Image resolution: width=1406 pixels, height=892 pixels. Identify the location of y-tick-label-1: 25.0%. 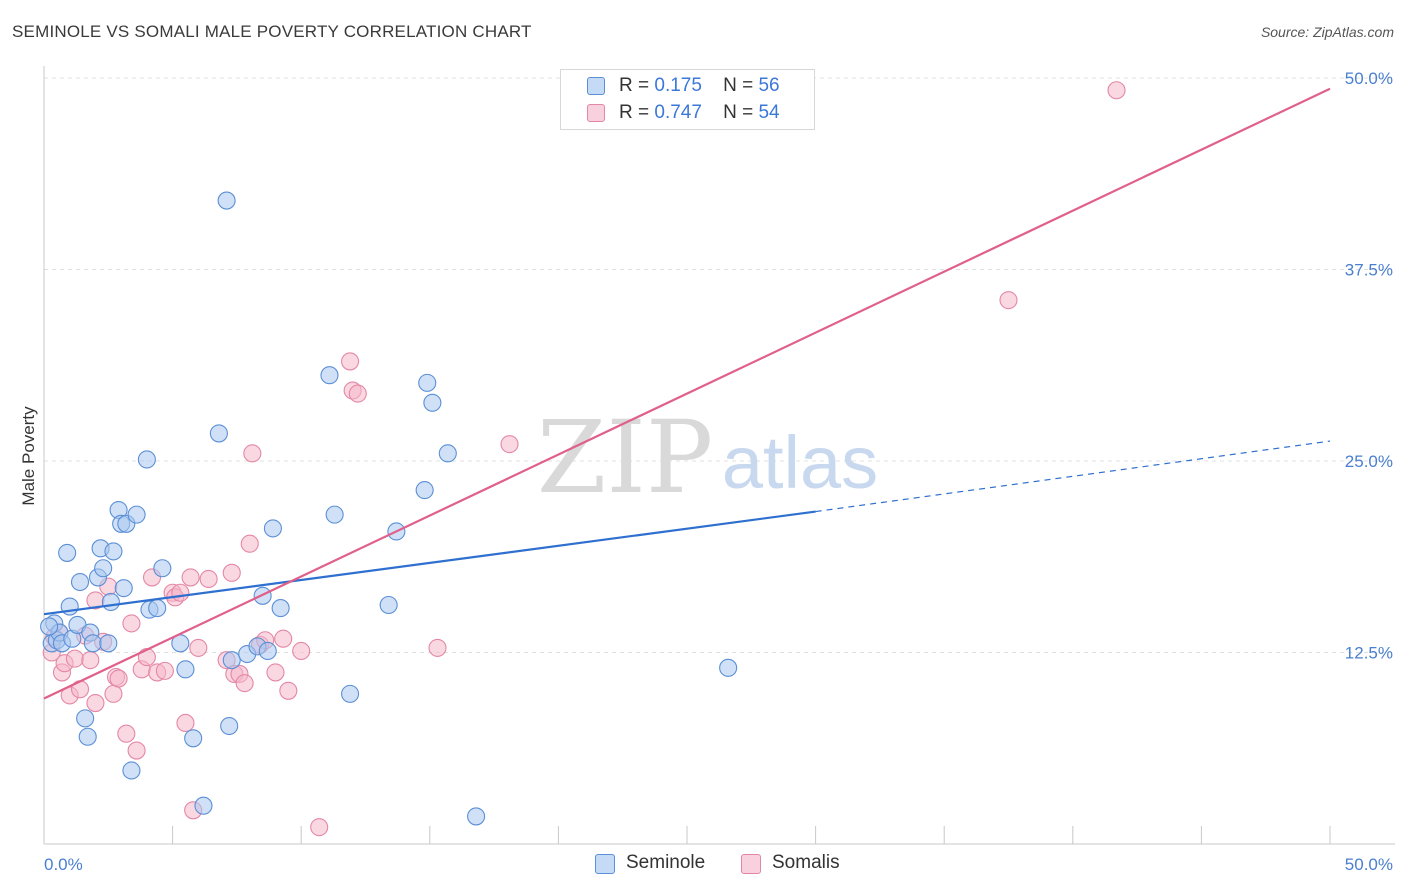
(1369, 461).